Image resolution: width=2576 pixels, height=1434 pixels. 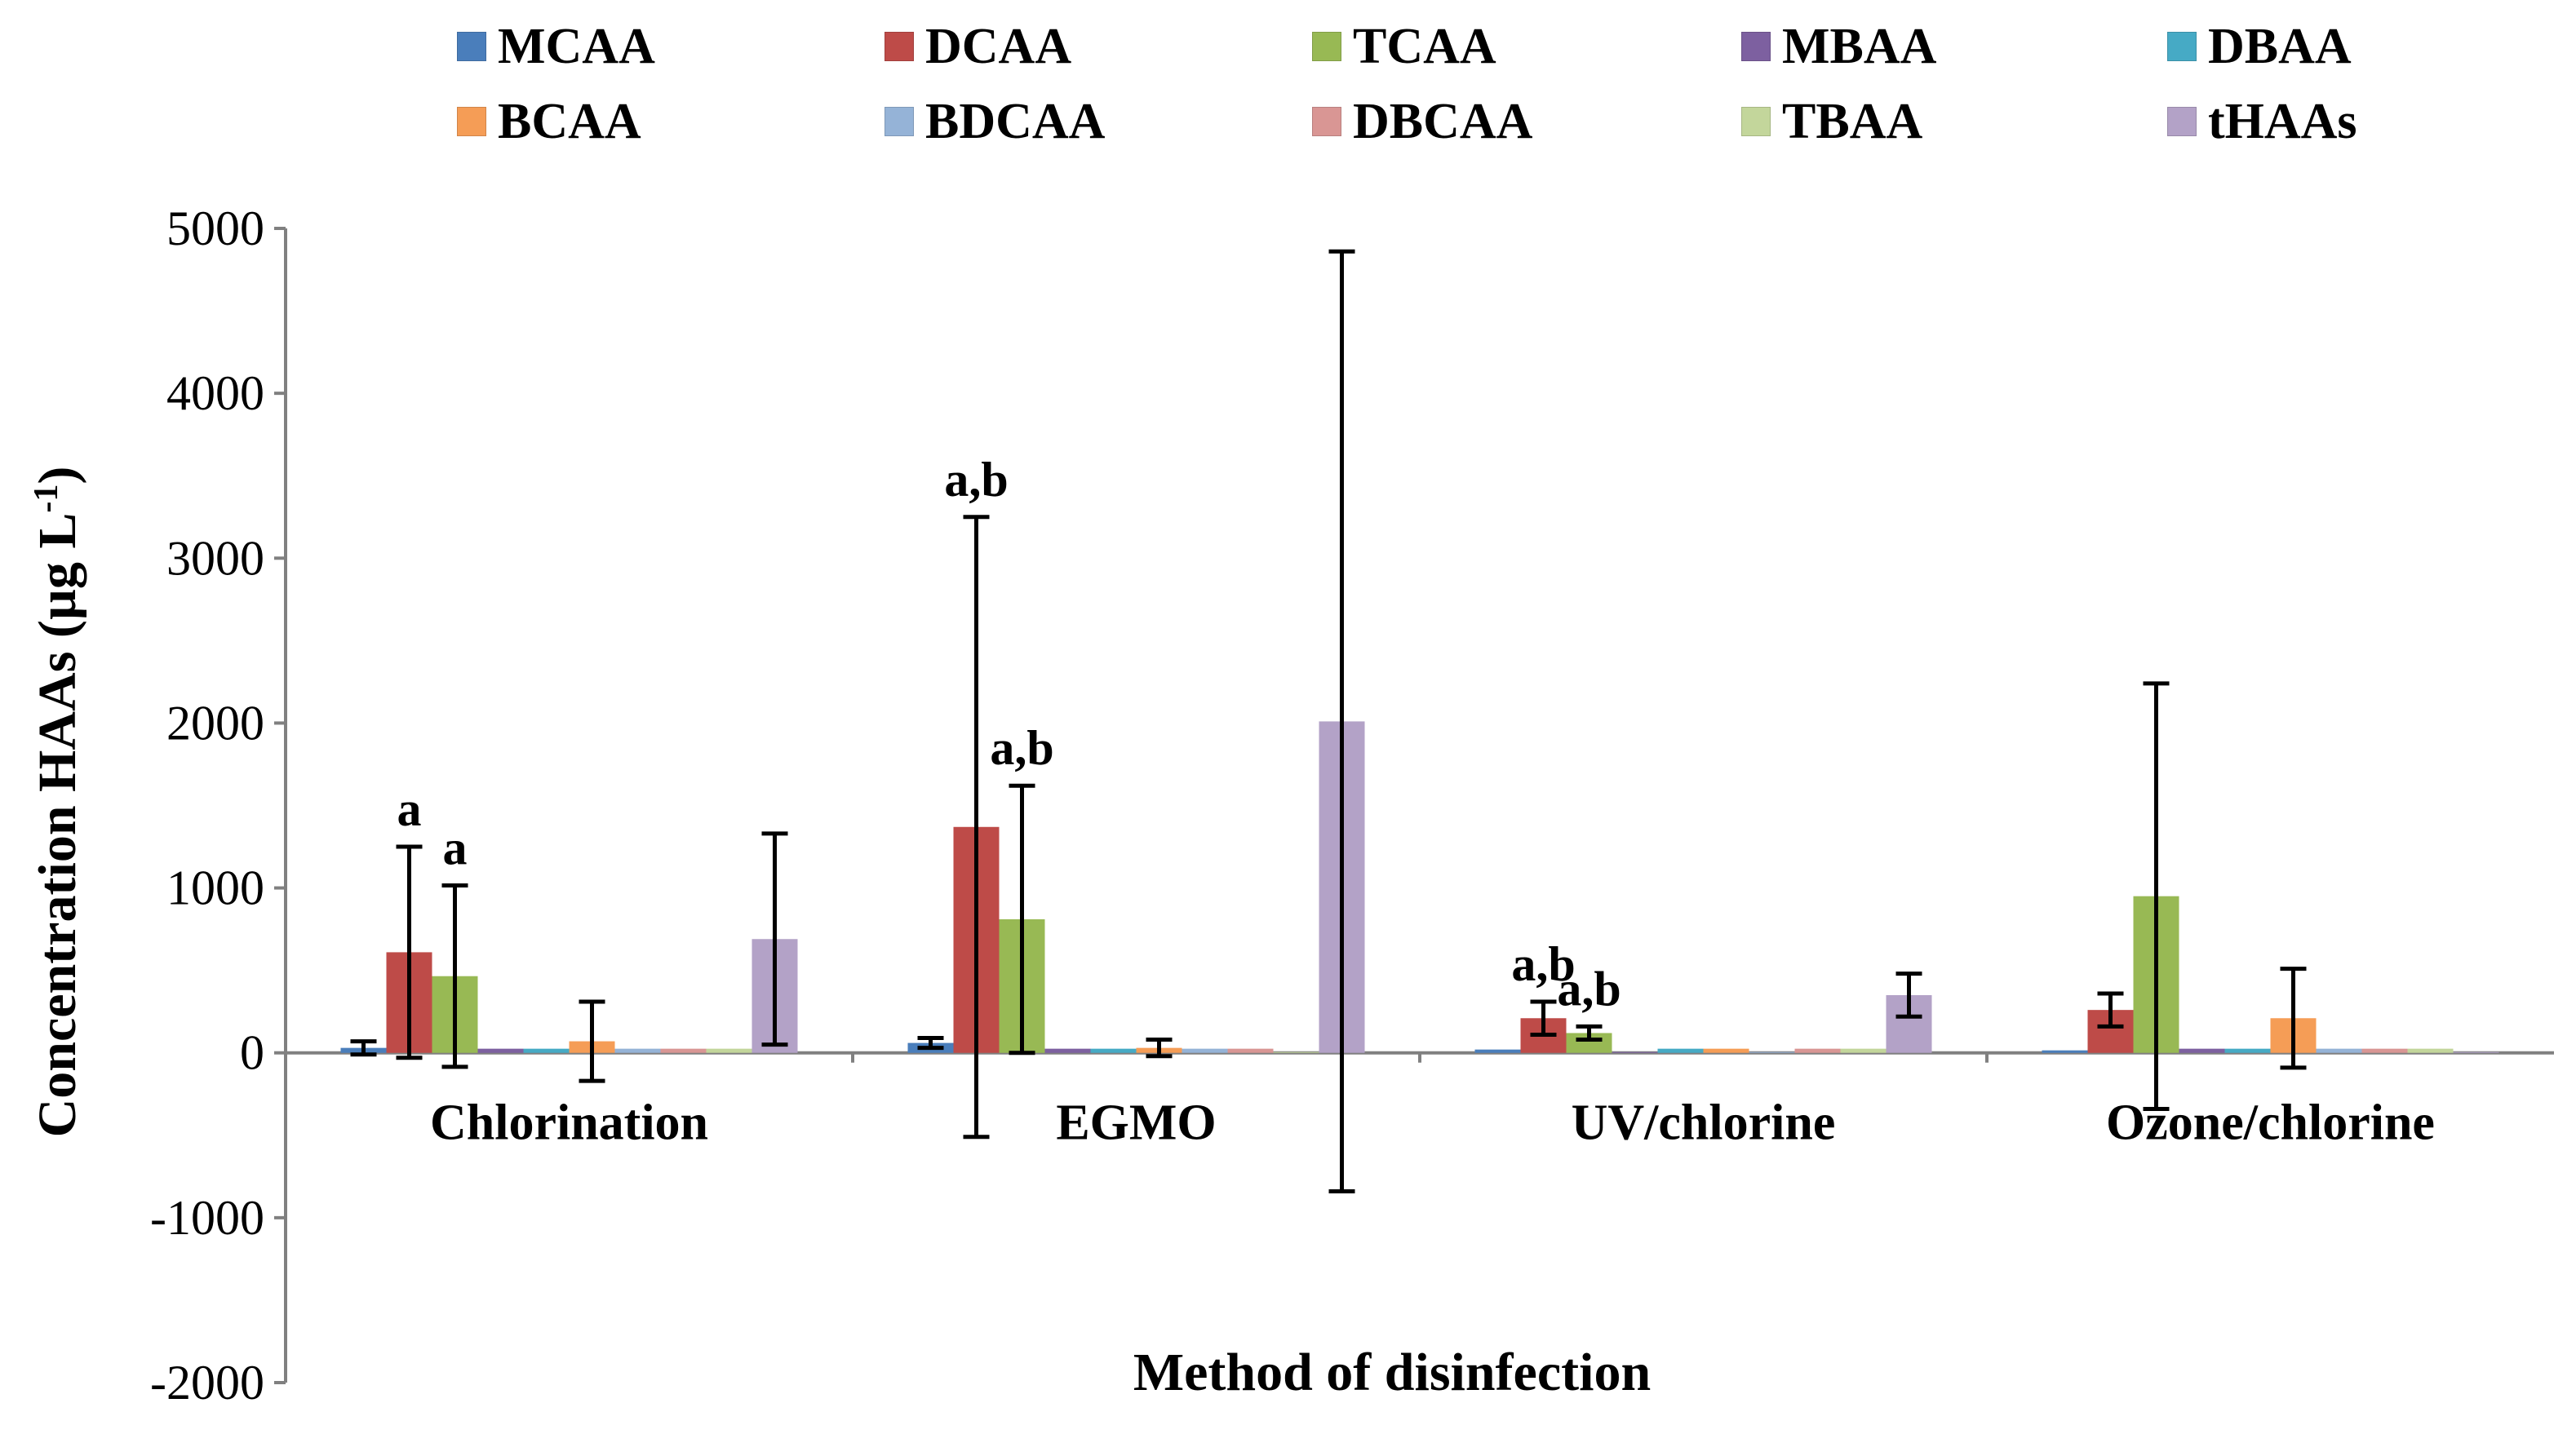 I want to click on y-tick-label: 5000, so click(x=215, y=228).